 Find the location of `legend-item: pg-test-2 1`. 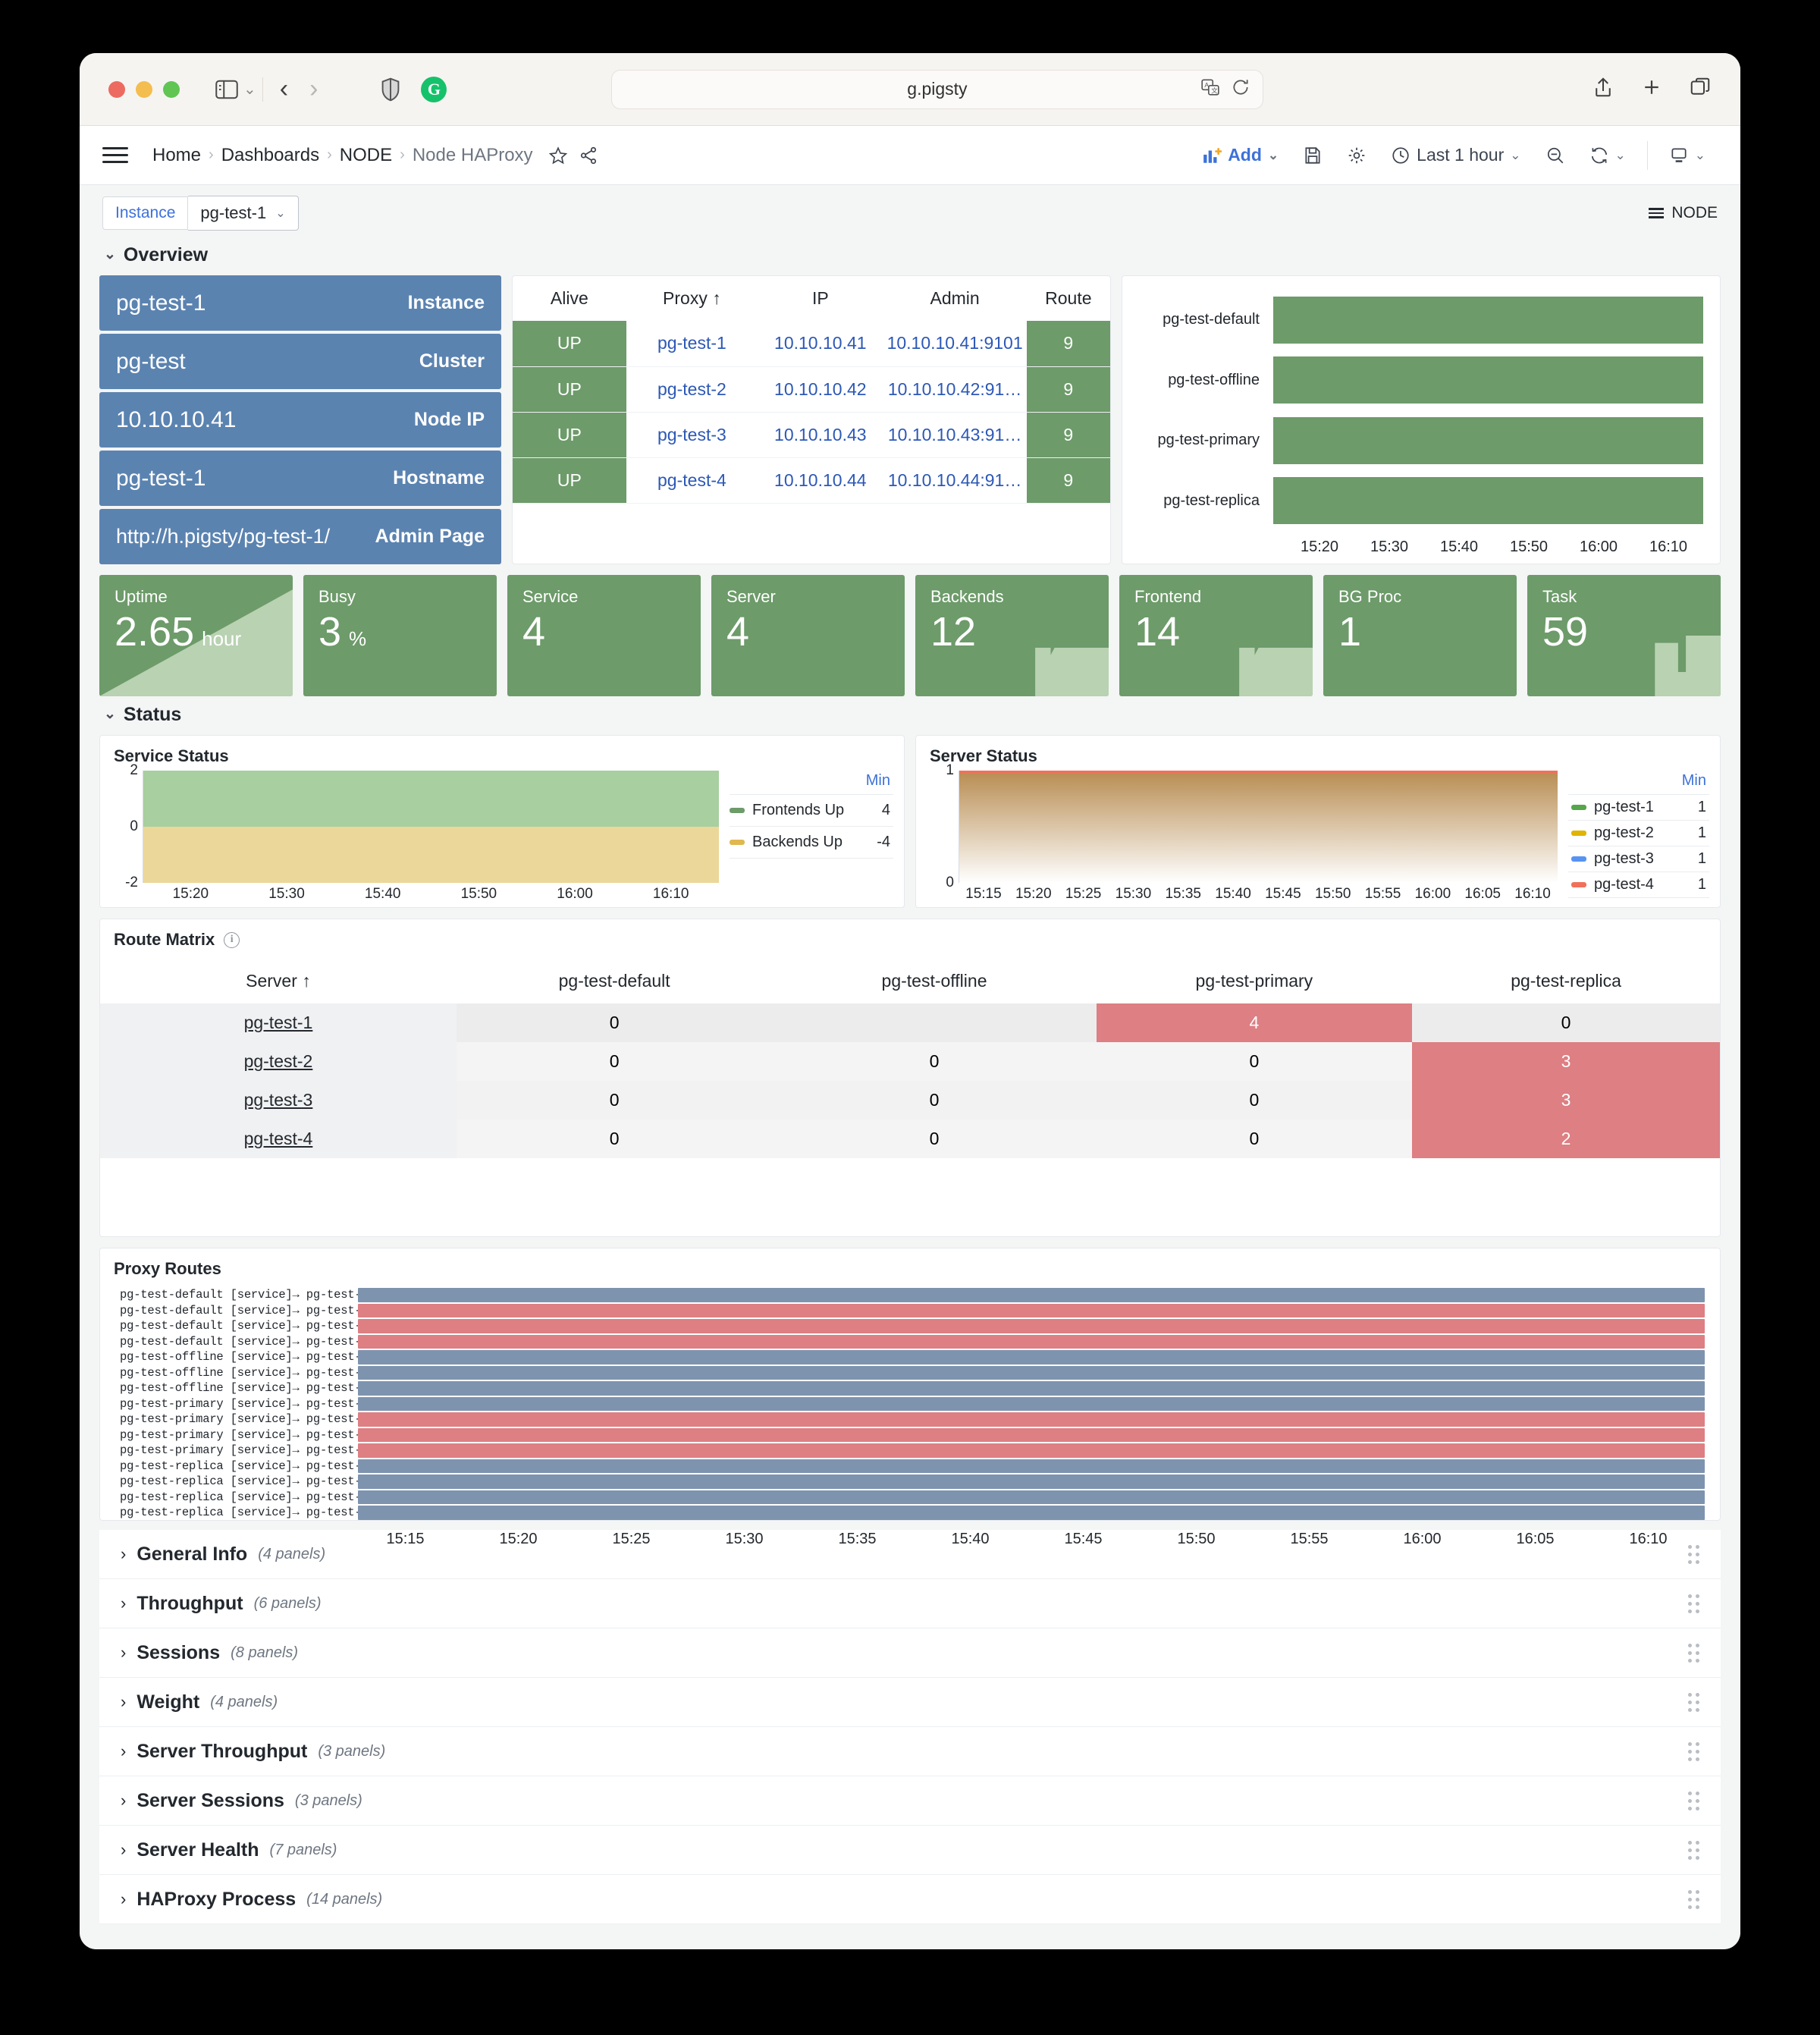

legend-item: pg-test-2 1 is located at coordinates (1638, 833).